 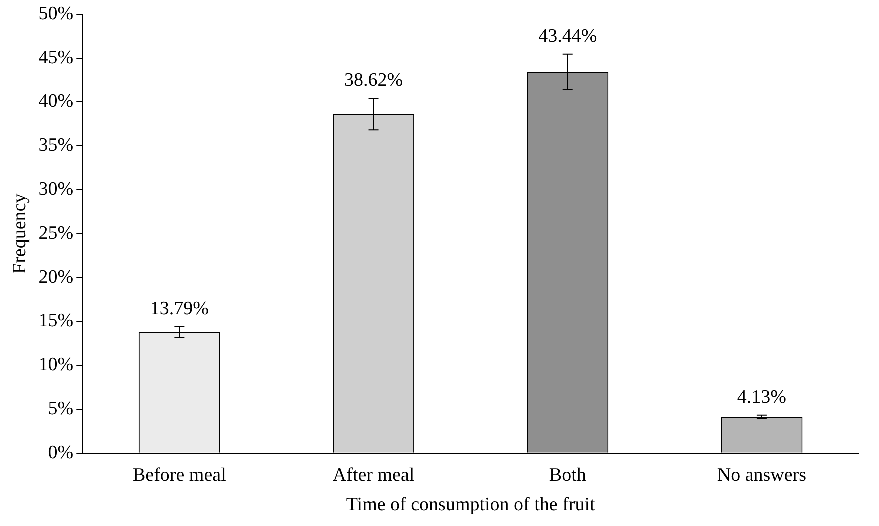 What do you see at coordinates (373, 475) in the screenshot?
I see `x-tick-label: After meal` at bounding box center [373, 475].